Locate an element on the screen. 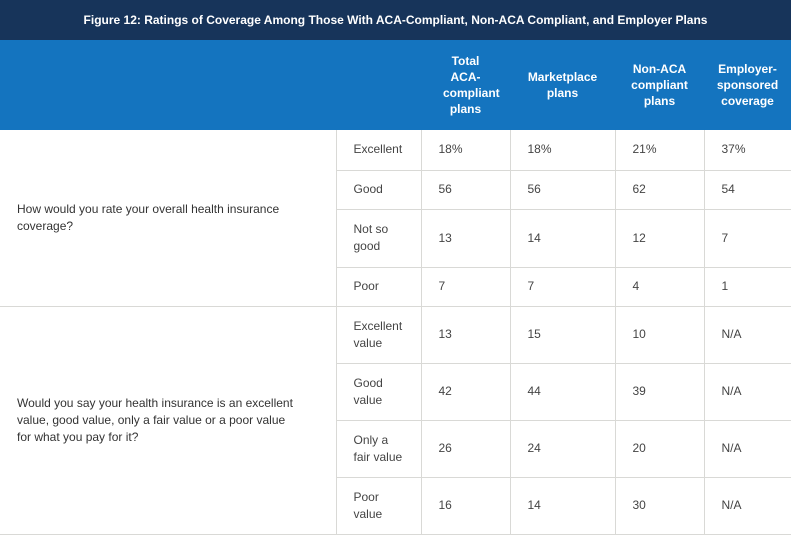 The height and width of the screenshot is (535, 791). response-label: Excellent is located at coordinates (378, 150).